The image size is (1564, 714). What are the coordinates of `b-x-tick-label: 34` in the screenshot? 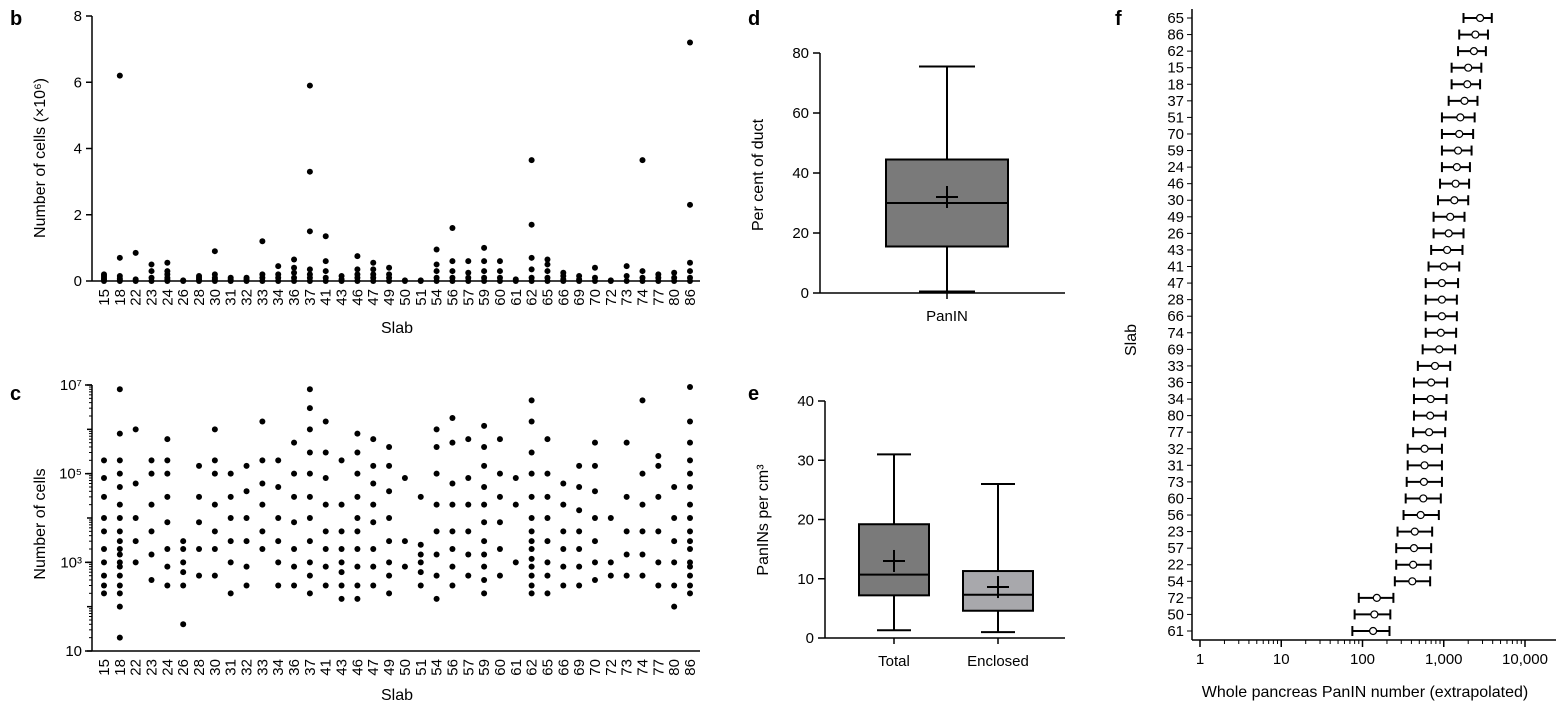 It's located at (278, 297).